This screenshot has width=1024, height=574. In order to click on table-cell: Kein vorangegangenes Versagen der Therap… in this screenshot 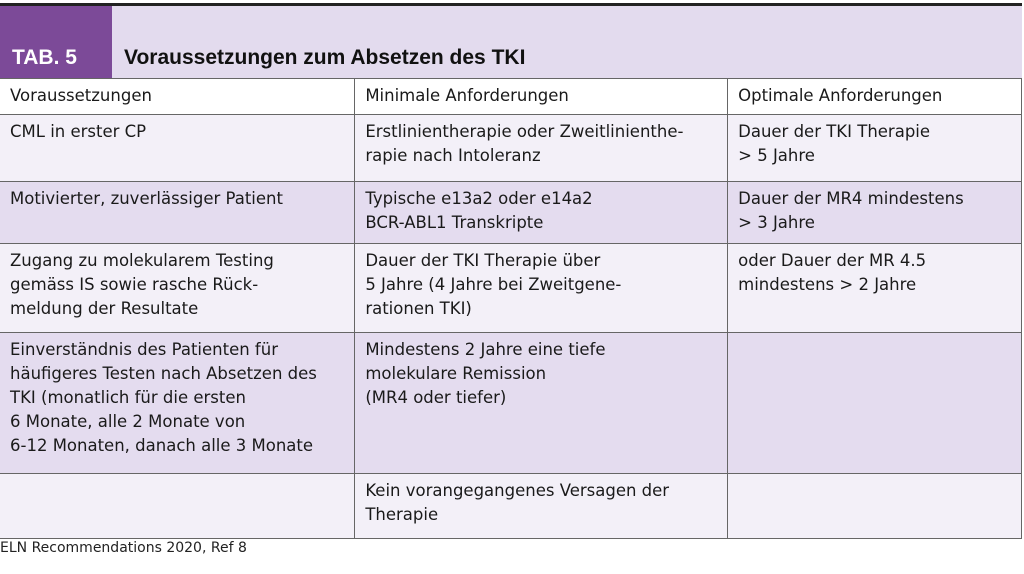, I will do `click(541, 506)`.